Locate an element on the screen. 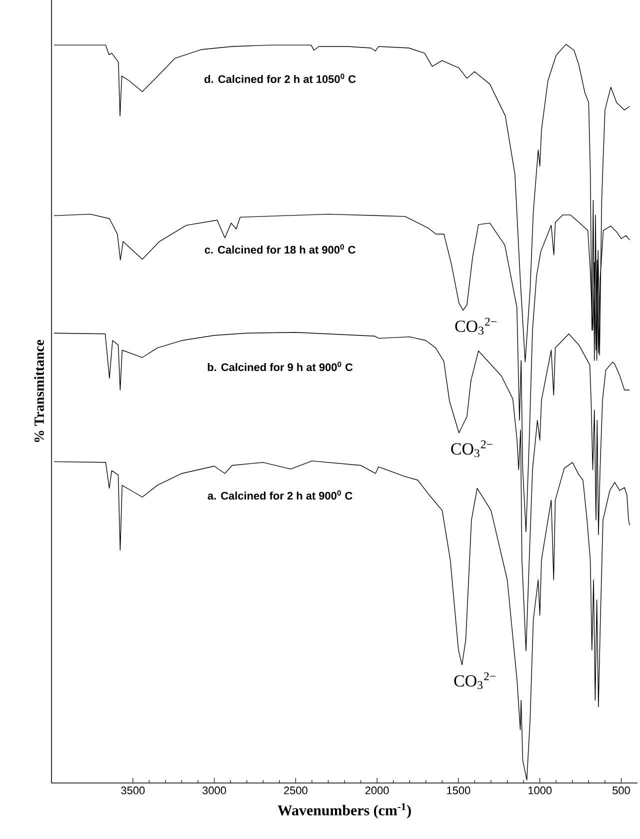 The image size is (640, 839). x-axis-title: Wavenumbers (cm$^{-1}$) is located at coordinates (344, 810).